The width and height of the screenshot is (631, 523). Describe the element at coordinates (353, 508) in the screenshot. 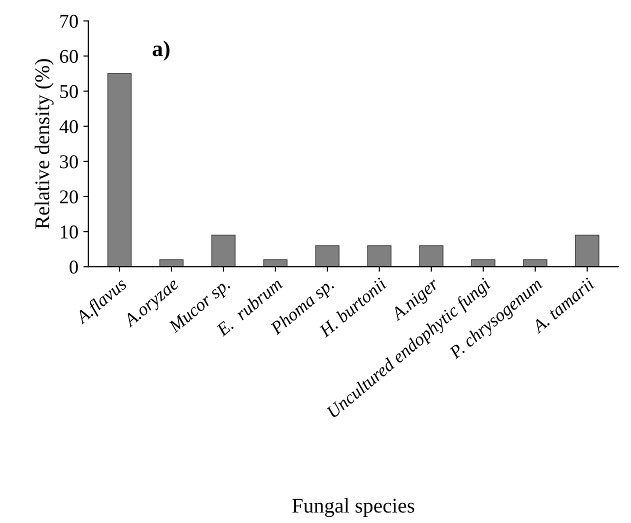

I see `x-axis-title: Fungal species` at that location.